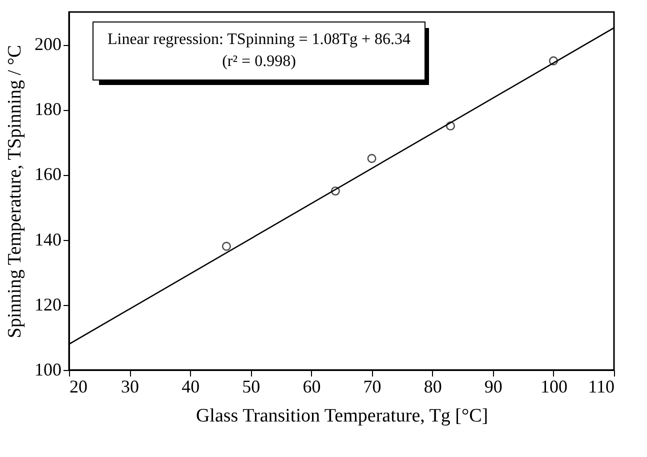 This screenshot has width=647, height=457. What do you see at coordinates (311, 386) in the screenshot?
I see `x-tick-label: 60` at bounding box center [311, 386].